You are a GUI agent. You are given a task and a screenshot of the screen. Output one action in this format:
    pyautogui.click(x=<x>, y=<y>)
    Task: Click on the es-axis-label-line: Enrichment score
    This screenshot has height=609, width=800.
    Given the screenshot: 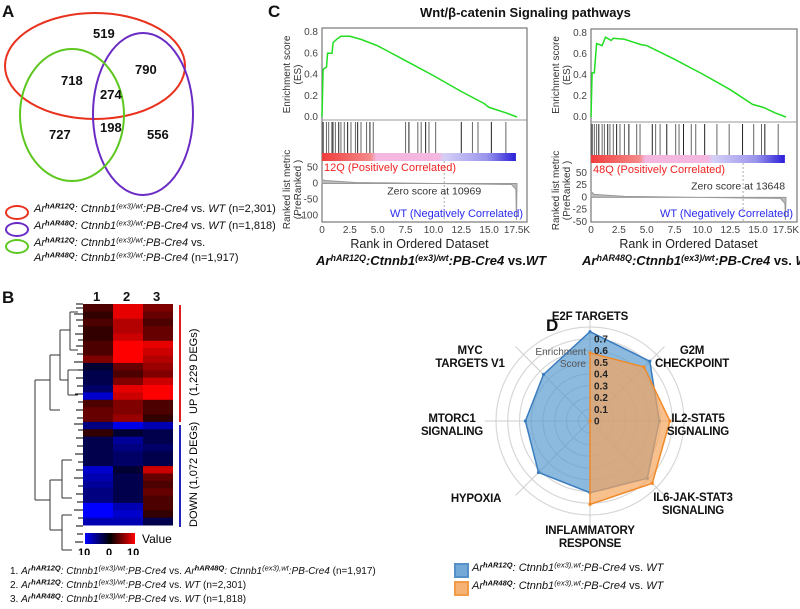 What is the action you would take?
    pyautogui.click(x=287, y=74)
    